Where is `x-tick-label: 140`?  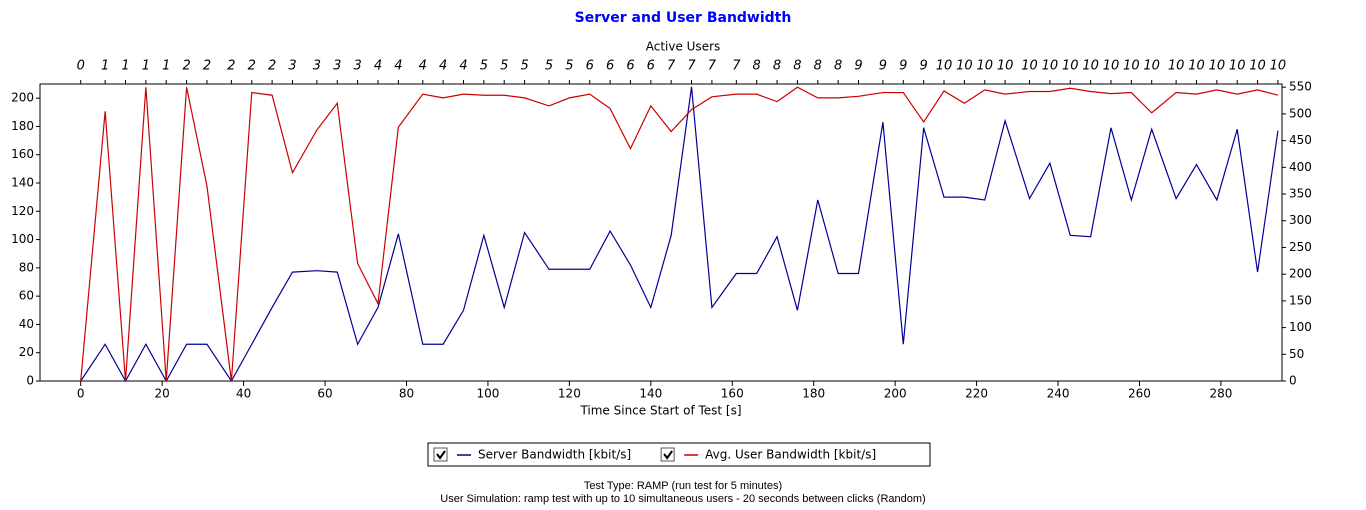
x-tick-label: 140 is located at coordinates (650, 394).